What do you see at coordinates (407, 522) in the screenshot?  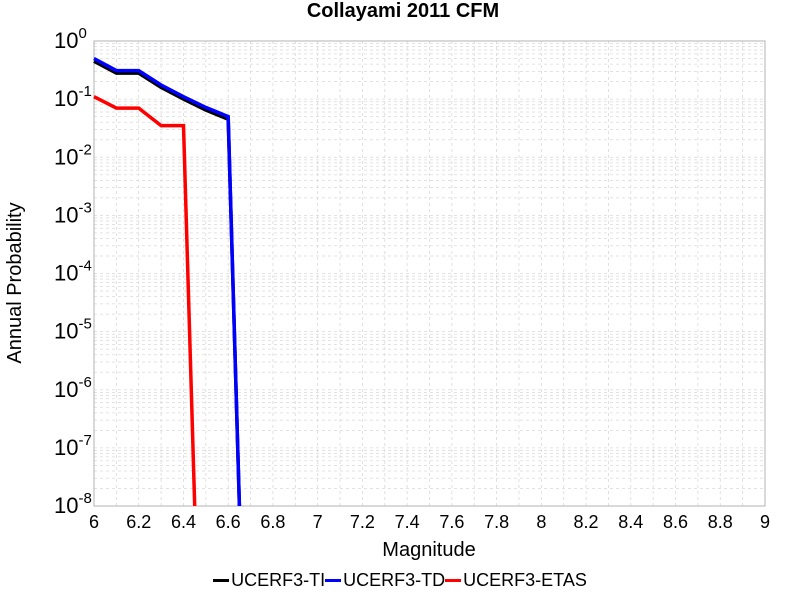 I see `x-tick-label: 7.4` at bounding box center [407, 522].